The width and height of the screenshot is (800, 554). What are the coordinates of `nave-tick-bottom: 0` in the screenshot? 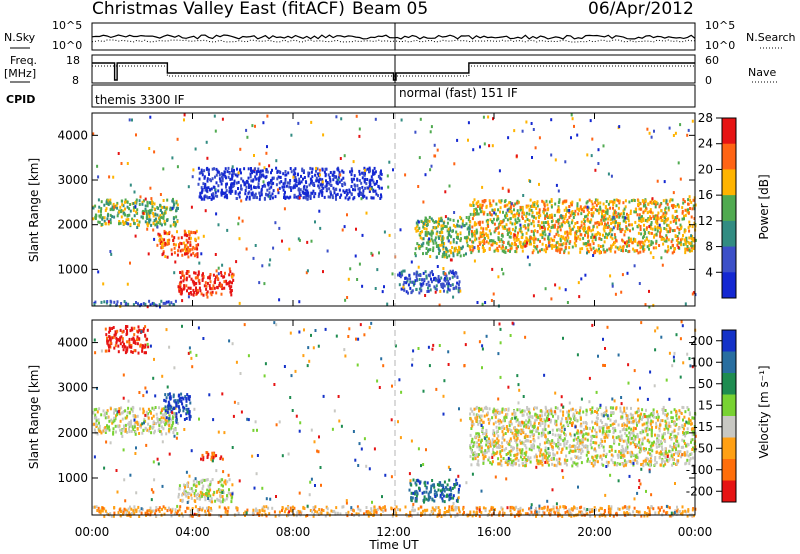 It's located at (708, 80).